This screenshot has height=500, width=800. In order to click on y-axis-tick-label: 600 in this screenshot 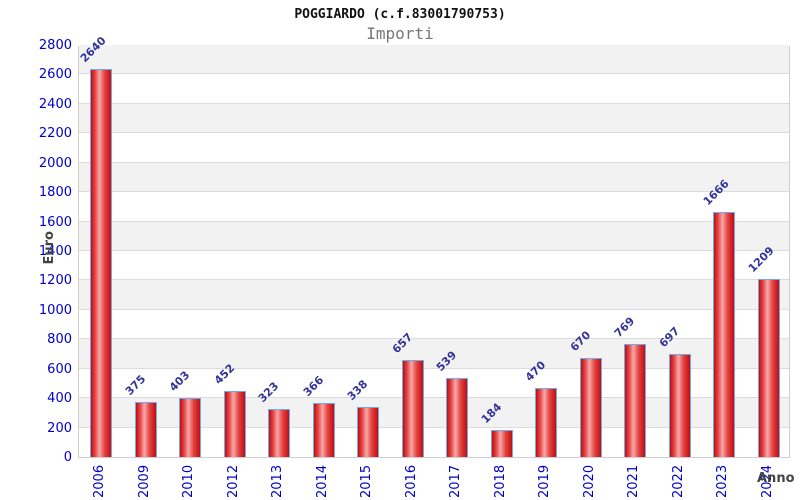, I will do `click(59, 369)`.